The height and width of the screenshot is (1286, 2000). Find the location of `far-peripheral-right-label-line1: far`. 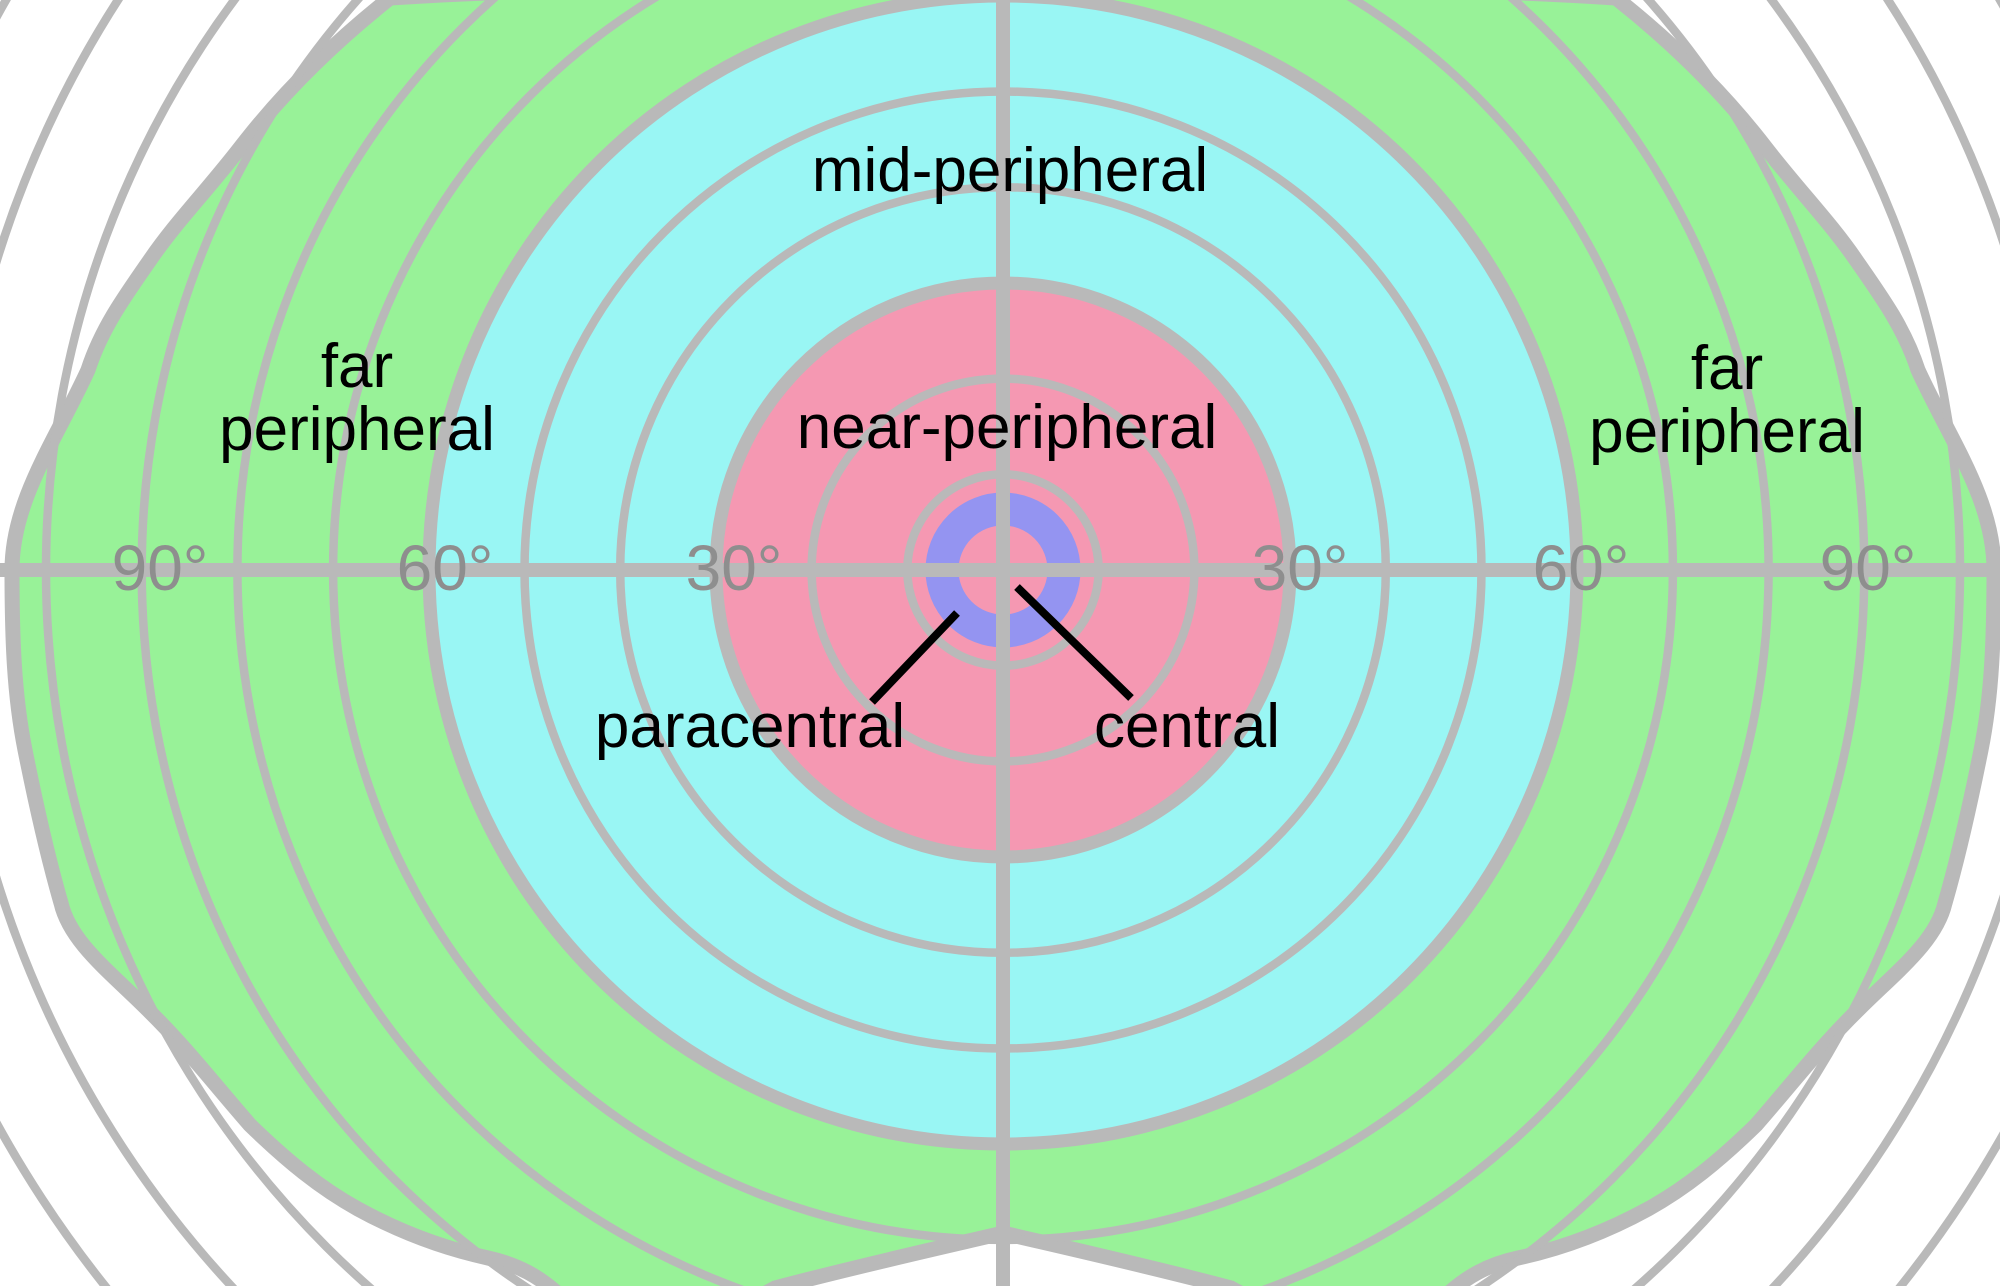

far-peripheral-right-label-line1: far is located at coordinates (1727, 368).